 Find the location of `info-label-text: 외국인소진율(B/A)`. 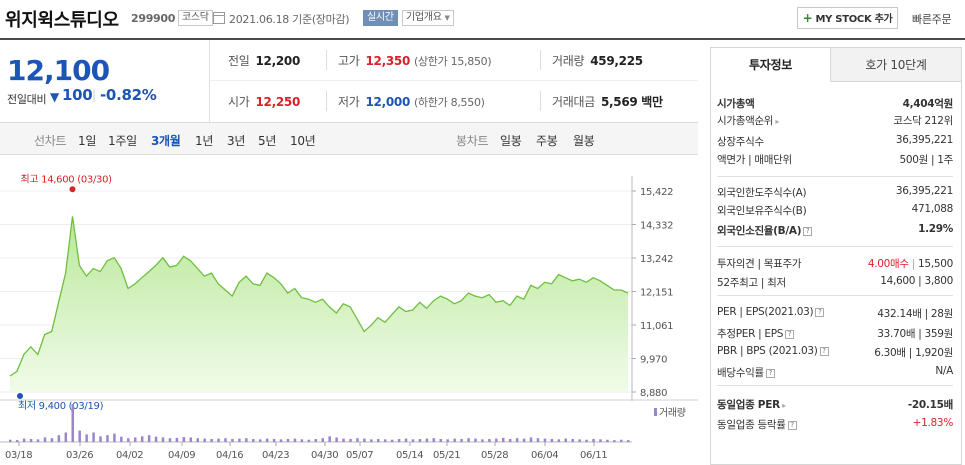

info-label-text: 외국인소진율(B/A) is located at coordinates (759, 231).